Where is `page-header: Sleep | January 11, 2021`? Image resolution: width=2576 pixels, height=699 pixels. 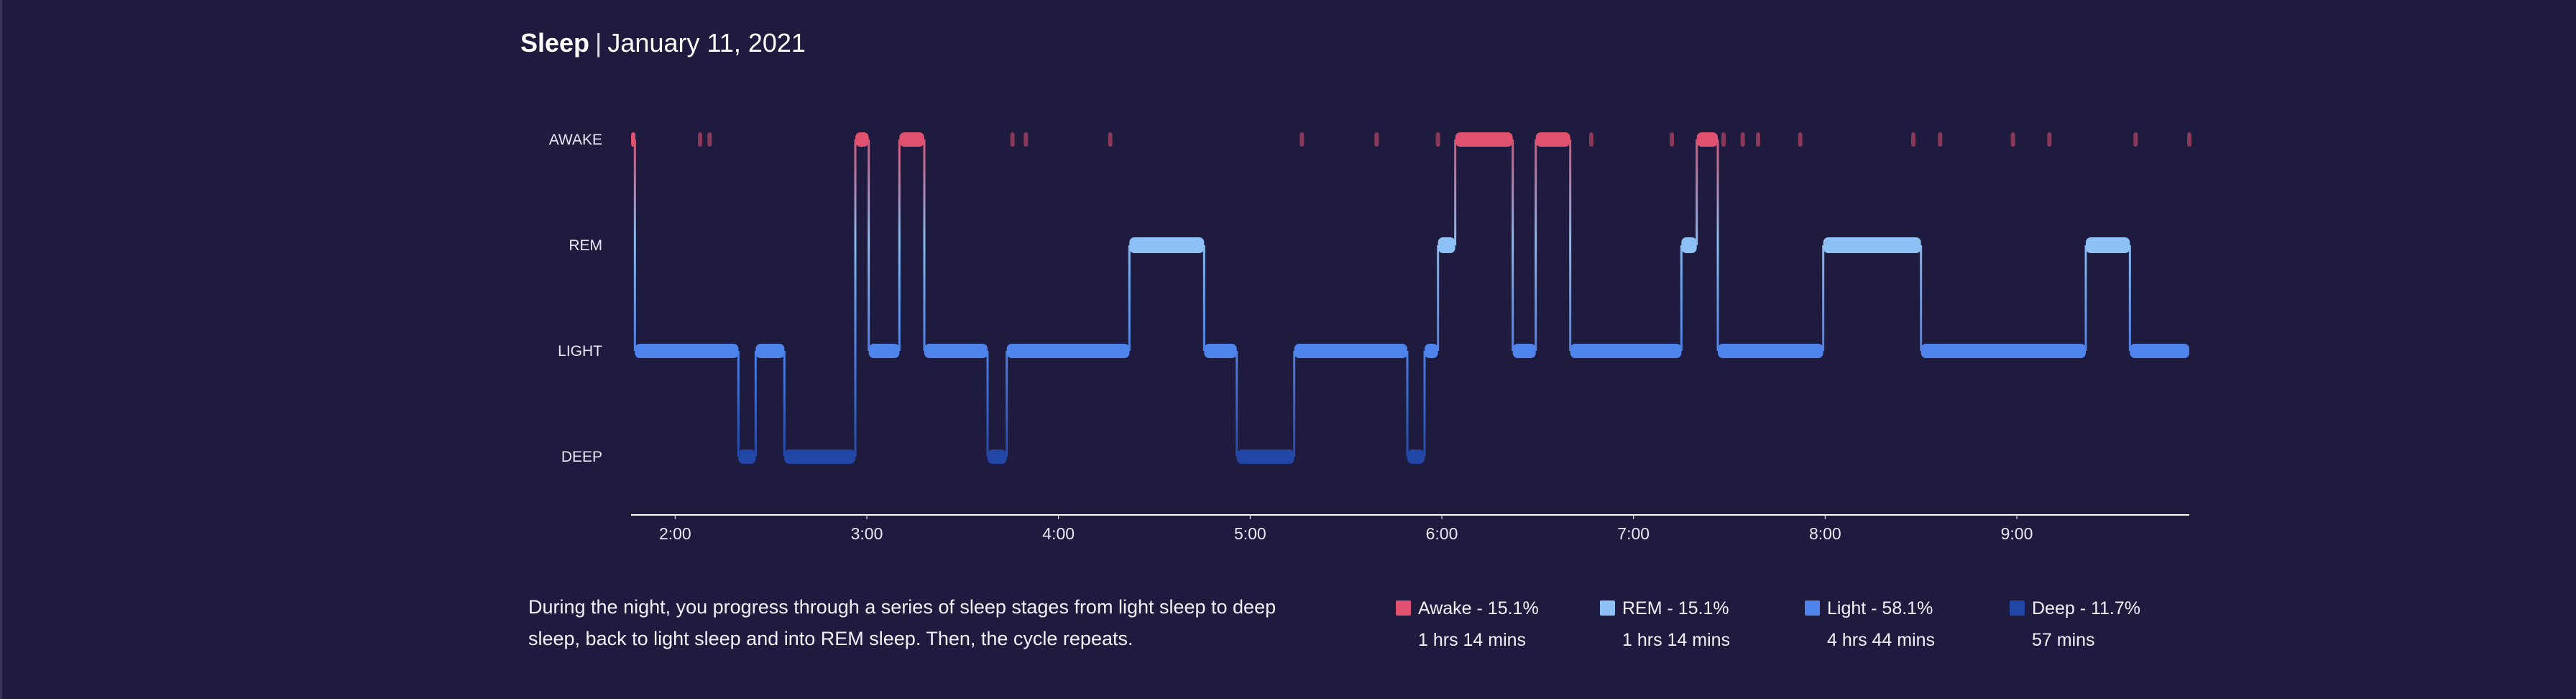
page-header: Sleep | January 11, 2021 is located at coordinates (663, 43).